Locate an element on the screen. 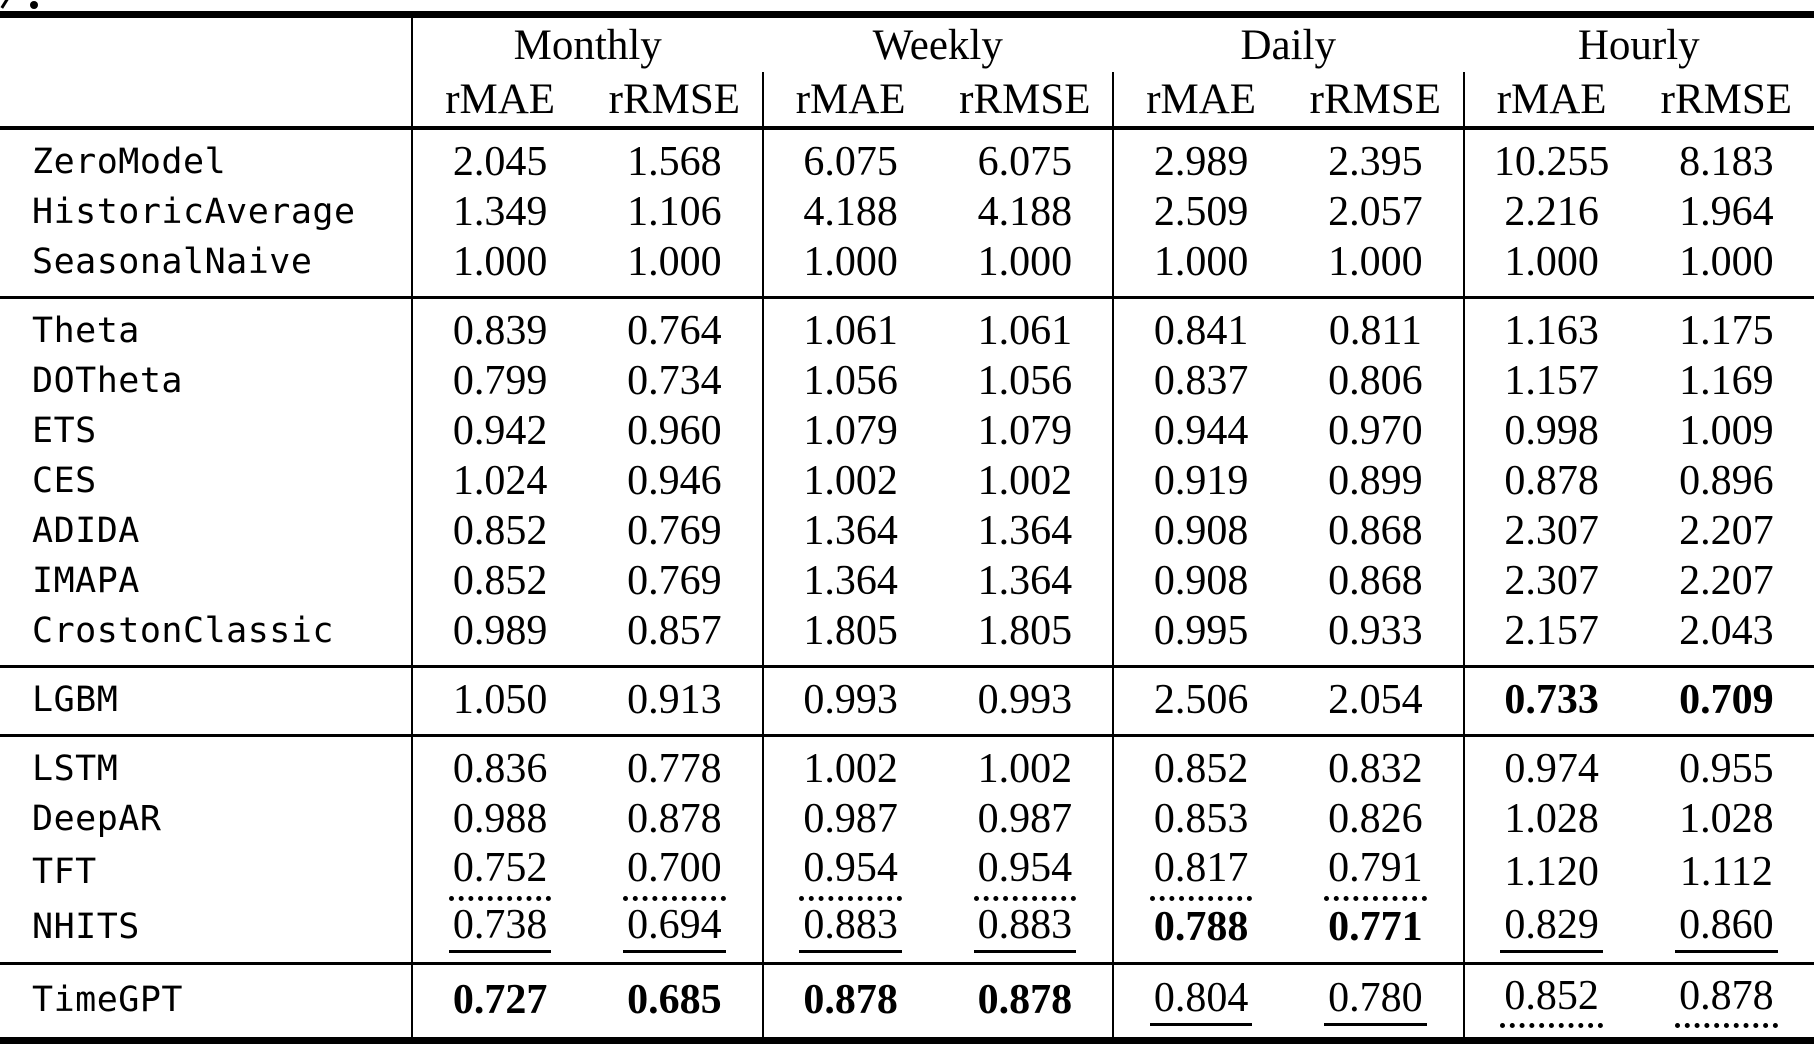 This screenshot has height=1054, width=1814. metric-value: 0.769 is located at coordinates (674, 531).